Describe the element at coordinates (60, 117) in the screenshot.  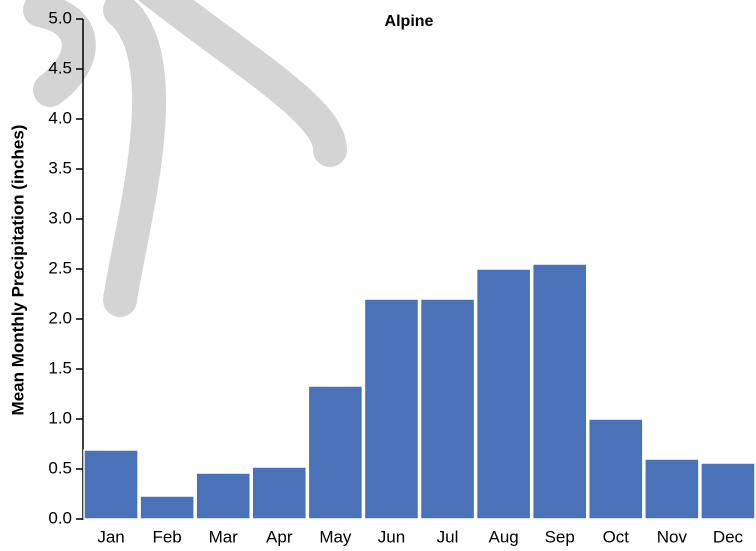
I see `y-tick-label: 4.0` at that location.